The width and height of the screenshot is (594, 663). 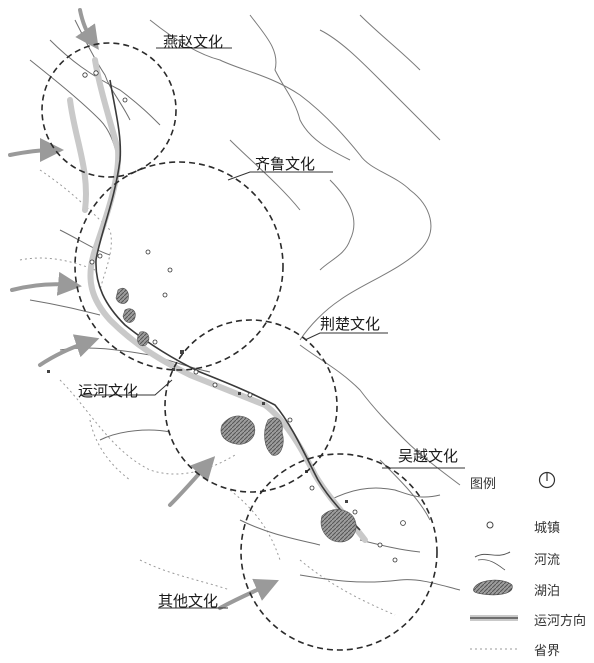 What do you see at coordinates (547, 591) in the screenshot?
I see `legend-label-lake: 湖泊` at bounding box center [547, 591].